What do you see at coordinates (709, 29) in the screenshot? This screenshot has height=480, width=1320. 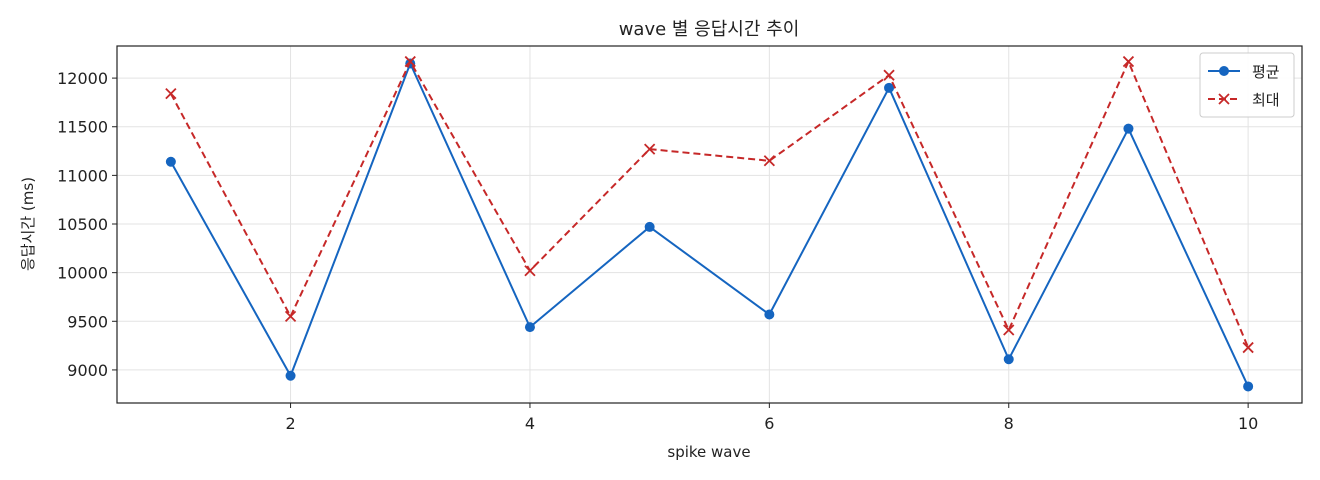 I see `chart-title: wave 별 응답시간 추이` at bounding box center [709, 29].